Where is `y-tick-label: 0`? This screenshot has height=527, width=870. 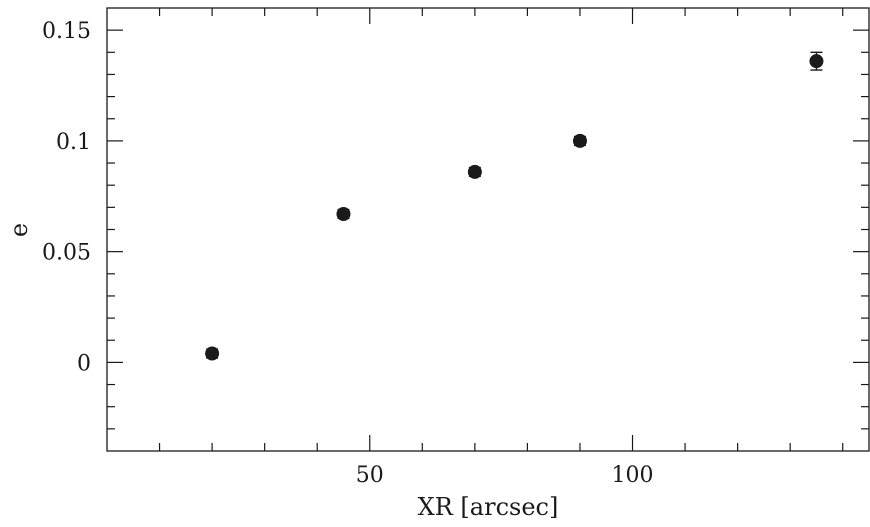 y-tick-label: 0 is located at coordinates (84, 363).